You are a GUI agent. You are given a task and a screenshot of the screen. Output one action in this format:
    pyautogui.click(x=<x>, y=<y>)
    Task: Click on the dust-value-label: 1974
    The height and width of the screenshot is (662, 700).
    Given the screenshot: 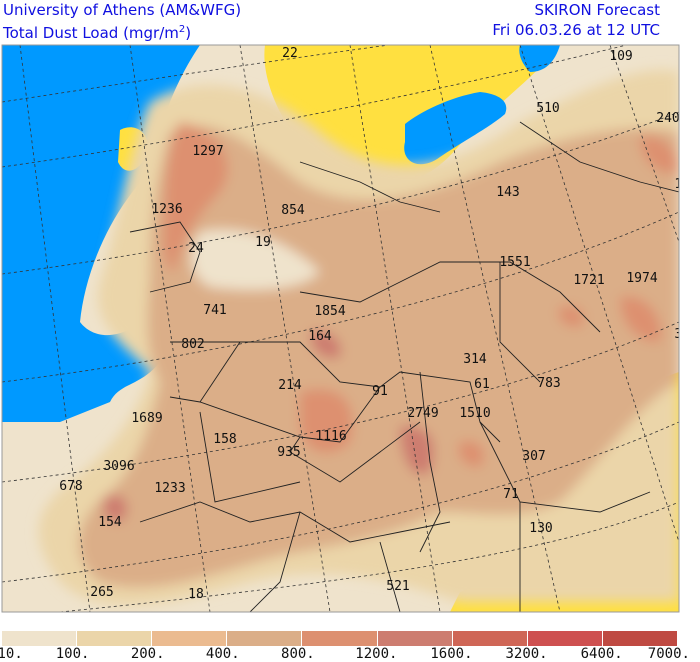 What is the action you would take?
    pyautogui.click(x=641, y=278)
    